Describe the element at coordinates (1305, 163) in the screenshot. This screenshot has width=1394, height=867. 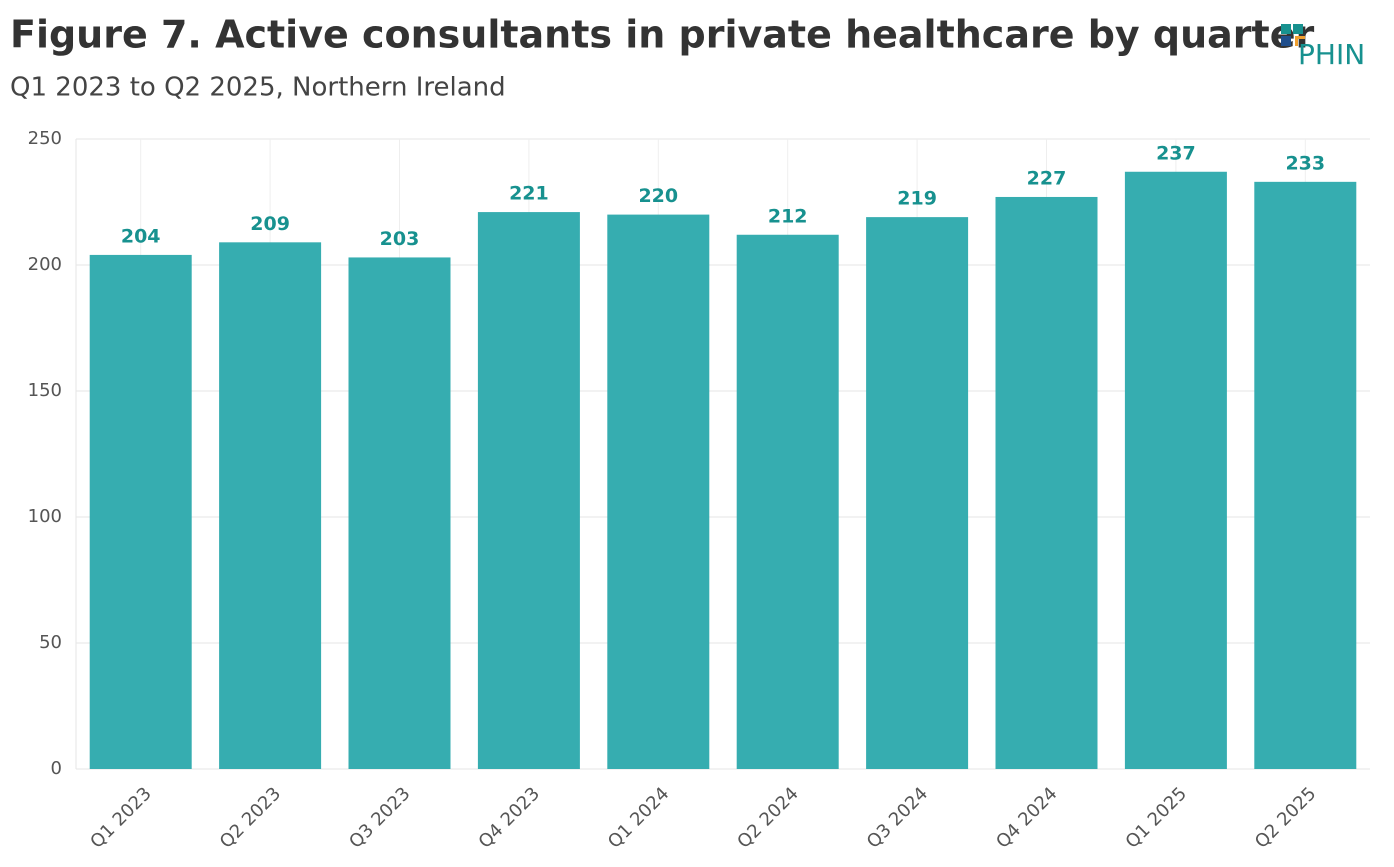
I see `value-label: 233` at that location.